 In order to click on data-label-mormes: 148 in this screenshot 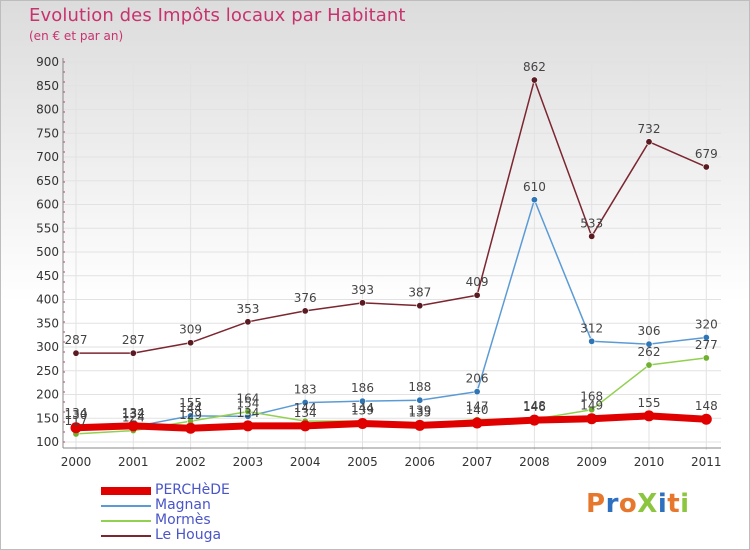, I will do `click(534, 406)`.